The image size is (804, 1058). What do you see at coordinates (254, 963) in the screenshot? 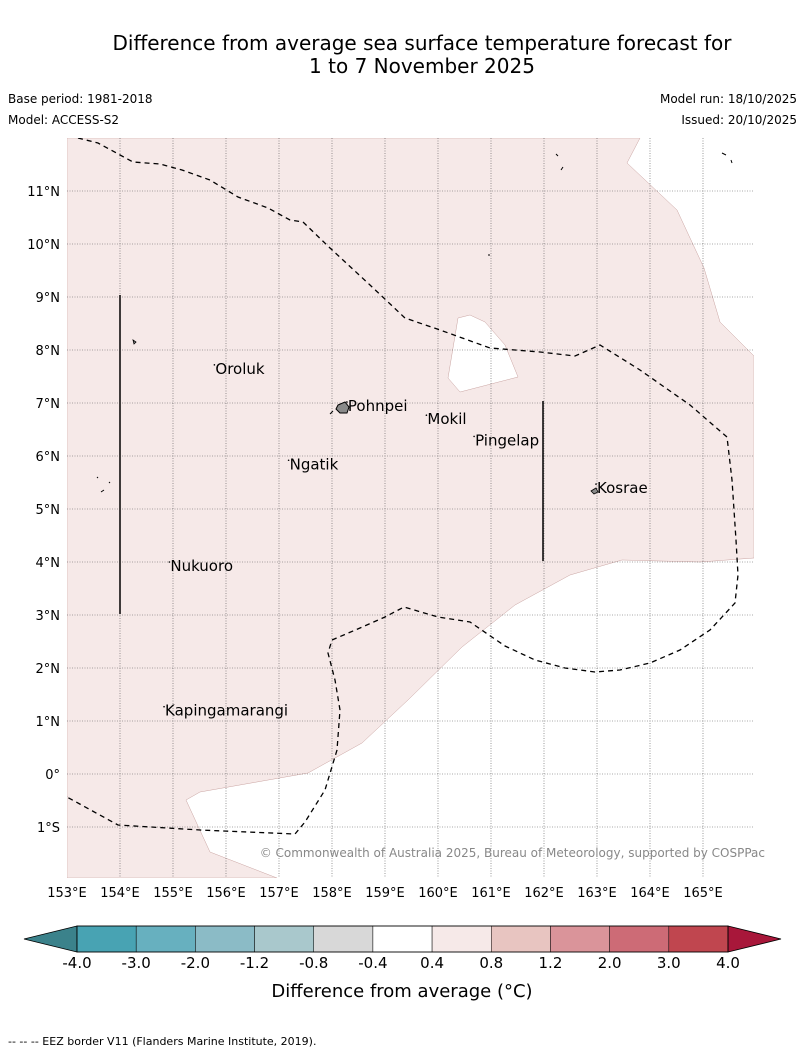
I see `colorbar-tick: -1.2` at bounding box center [254, 963].